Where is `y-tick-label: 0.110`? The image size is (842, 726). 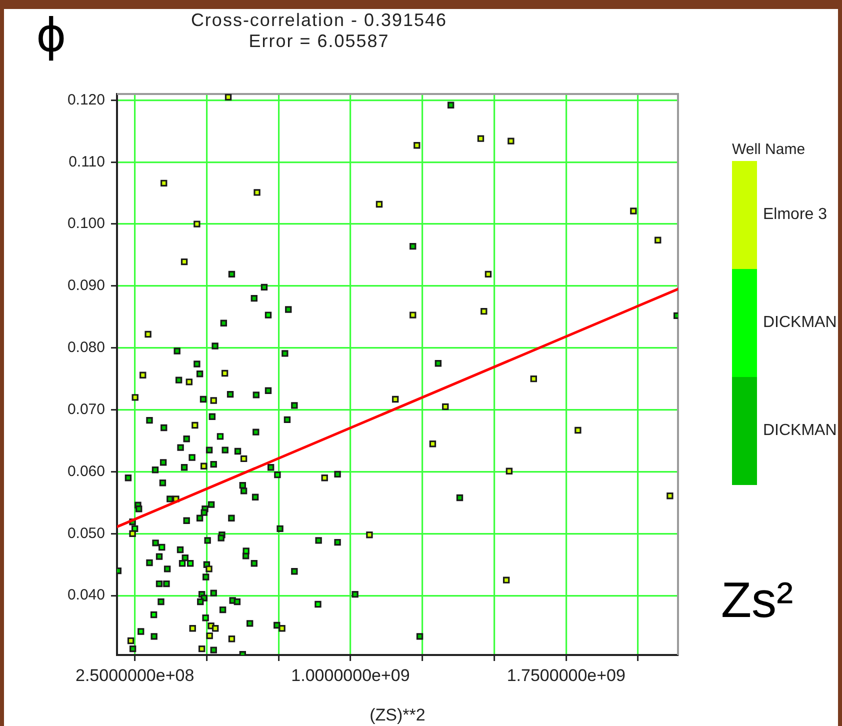
y-tick-label: 0.110 is located at coordinates (86, 161).